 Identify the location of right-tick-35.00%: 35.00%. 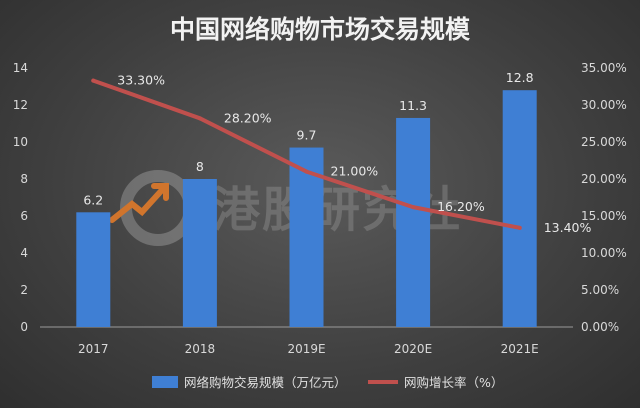
(604, 68).